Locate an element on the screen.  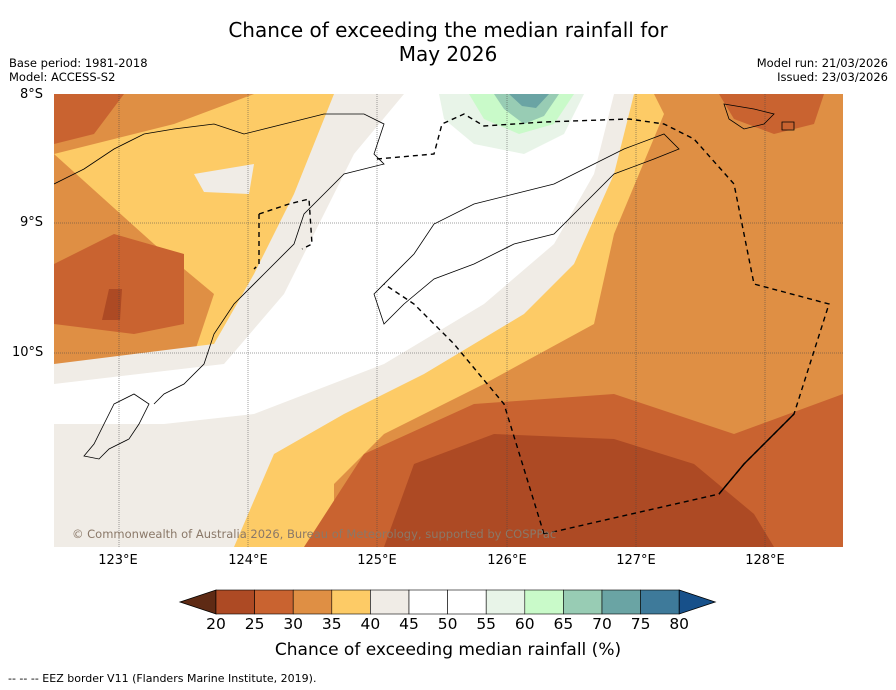
colorbar-tick: 20 is located at coordinates (216, 624).